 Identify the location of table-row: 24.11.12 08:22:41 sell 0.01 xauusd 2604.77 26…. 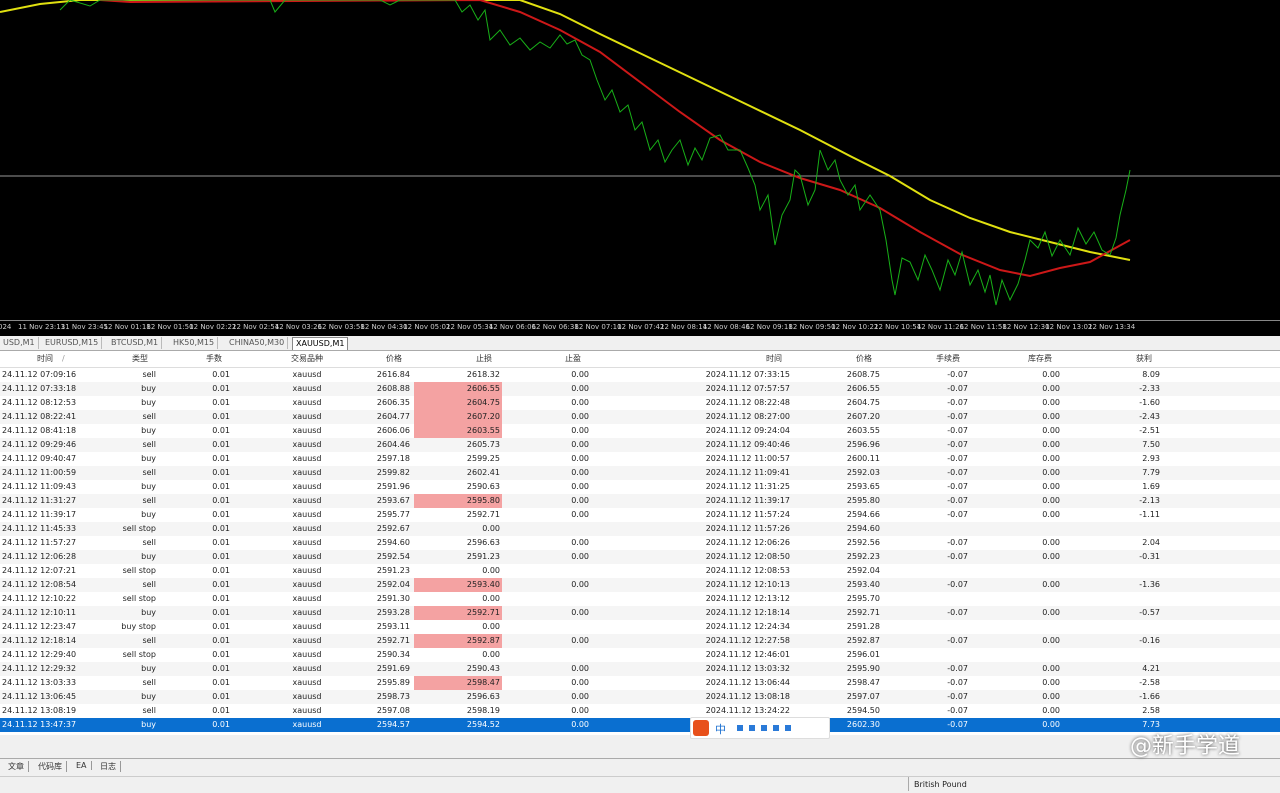
(640, 417).